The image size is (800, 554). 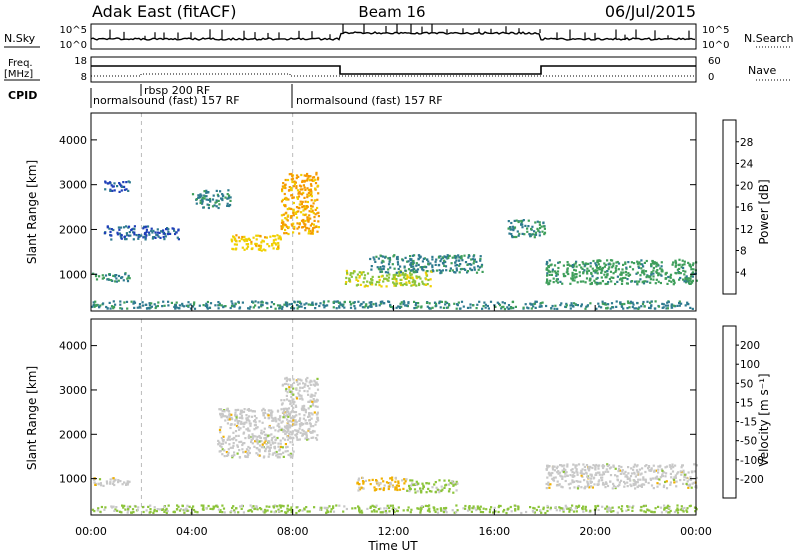 What do you see at coordinates (769, 38) in the screenshot?
I see `nsearch-label: N.Search` at bounding box center [769, 38].